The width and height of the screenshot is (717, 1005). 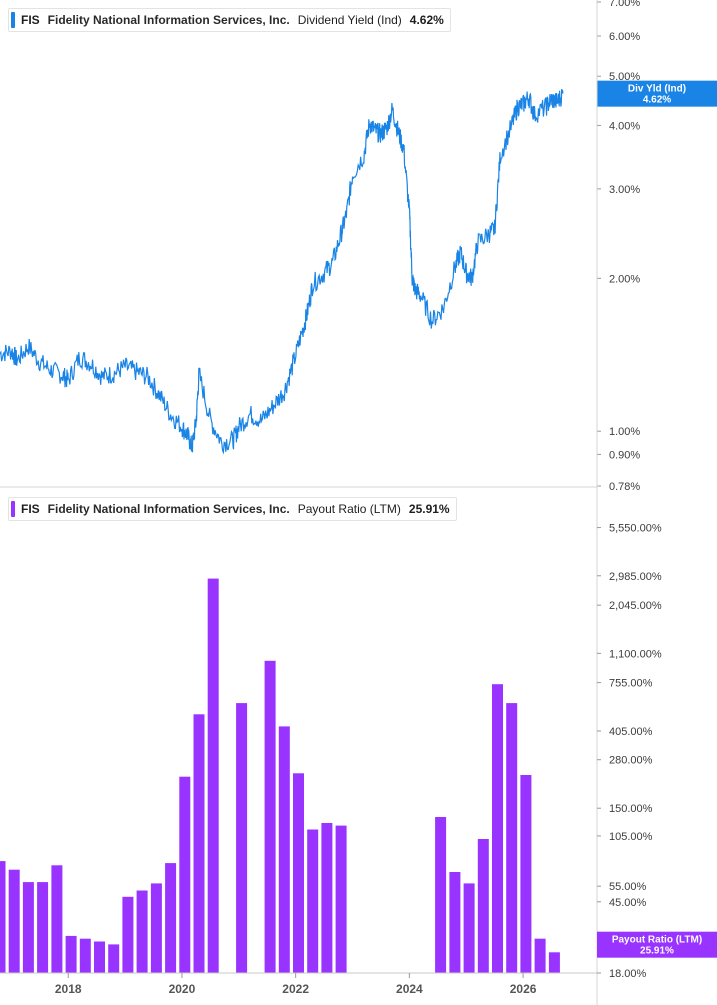 I want to click on x-axis: 2018 2020 2022 2024 2026, so click(x=296, y=984).